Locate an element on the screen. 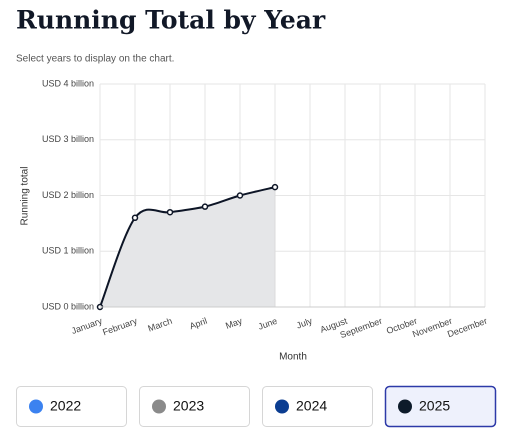 The height and width of the screenshot is (446, 512). y-axis-title: Running total is located at coordinates (25, 196).